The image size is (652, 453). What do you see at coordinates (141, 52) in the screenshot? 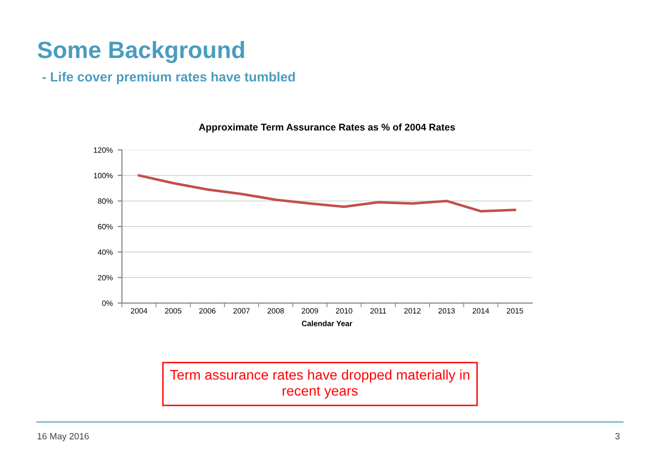
I see `text: Some Background` at bounding box center [141, 52].